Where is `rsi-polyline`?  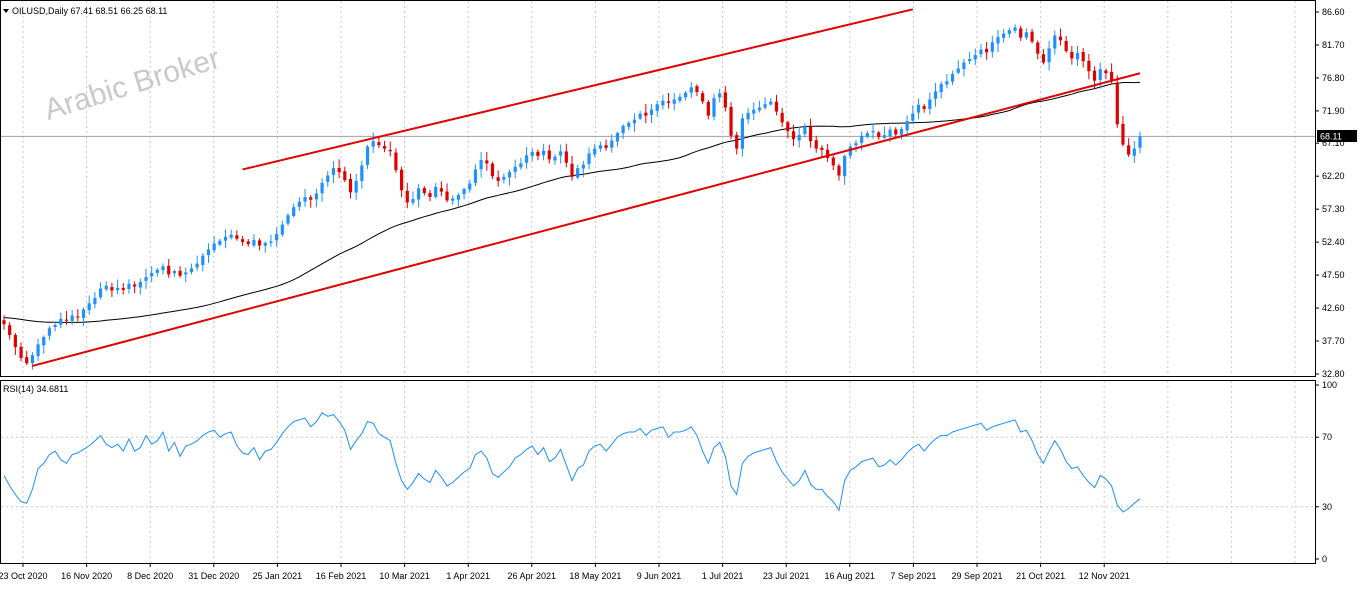 rsi-polyline is located at coordinates (572, 462).